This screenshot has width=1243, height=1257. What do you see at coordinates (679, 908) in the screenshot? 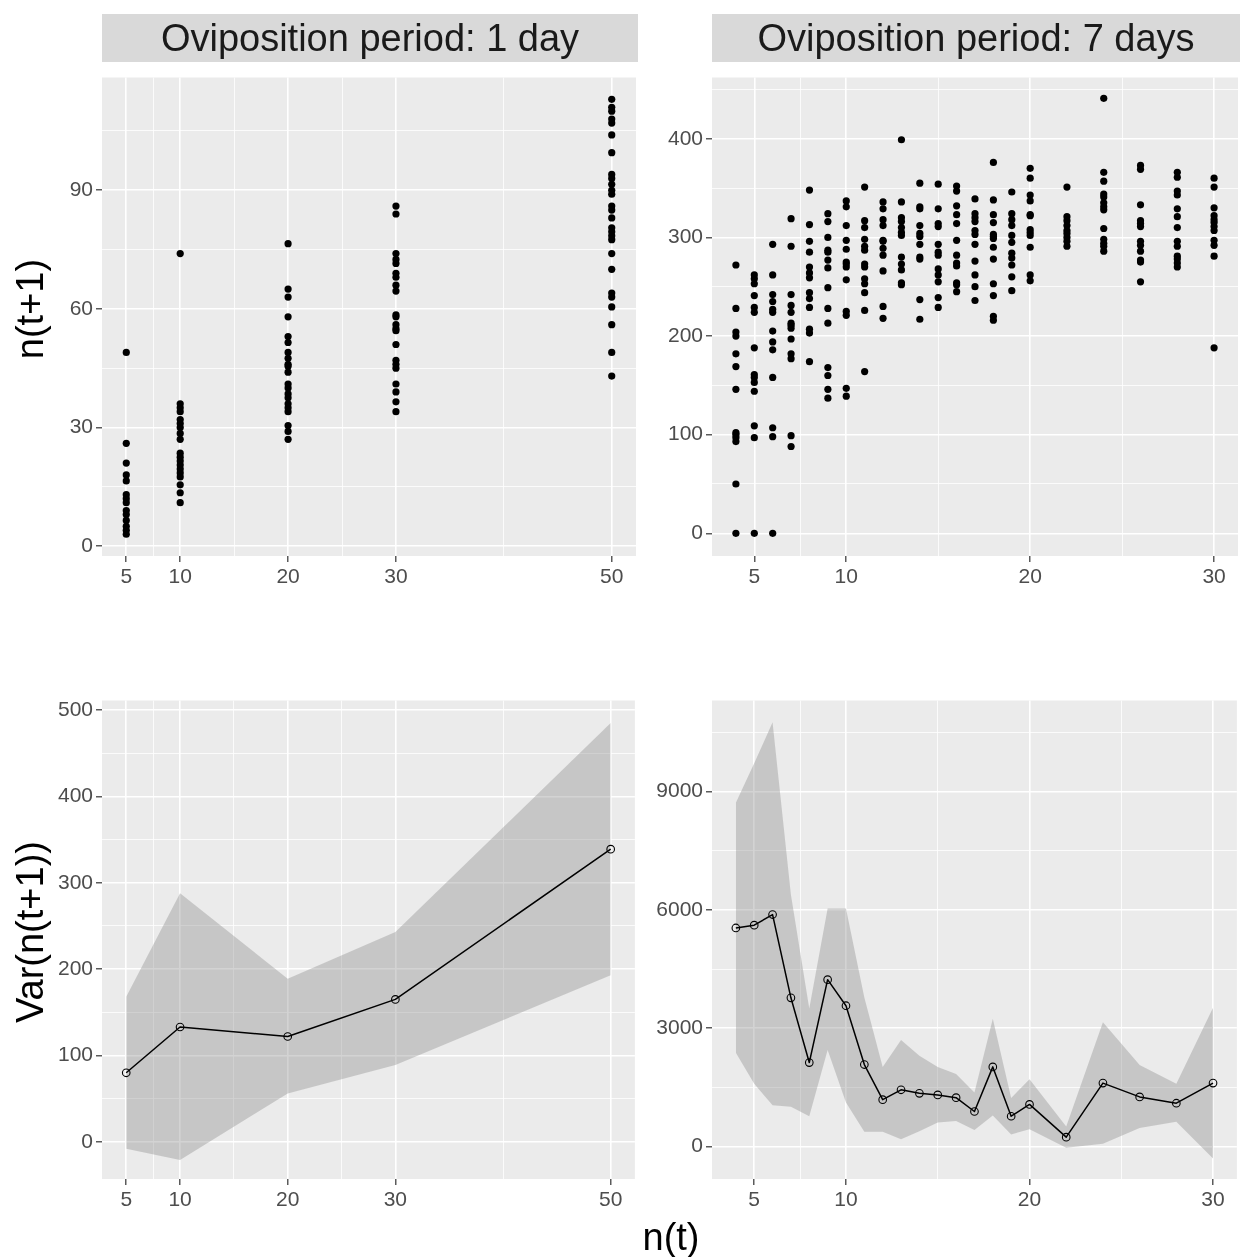
I see `y-tick-label: 6000` at bounding box center [679, 908].